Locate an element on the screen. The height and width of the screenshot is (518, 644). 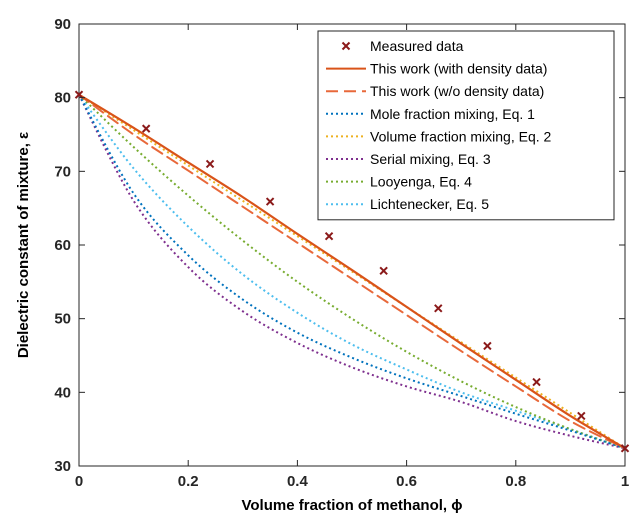
legend-entry: This work (w/o density data) is located at coordinates (435, 91).